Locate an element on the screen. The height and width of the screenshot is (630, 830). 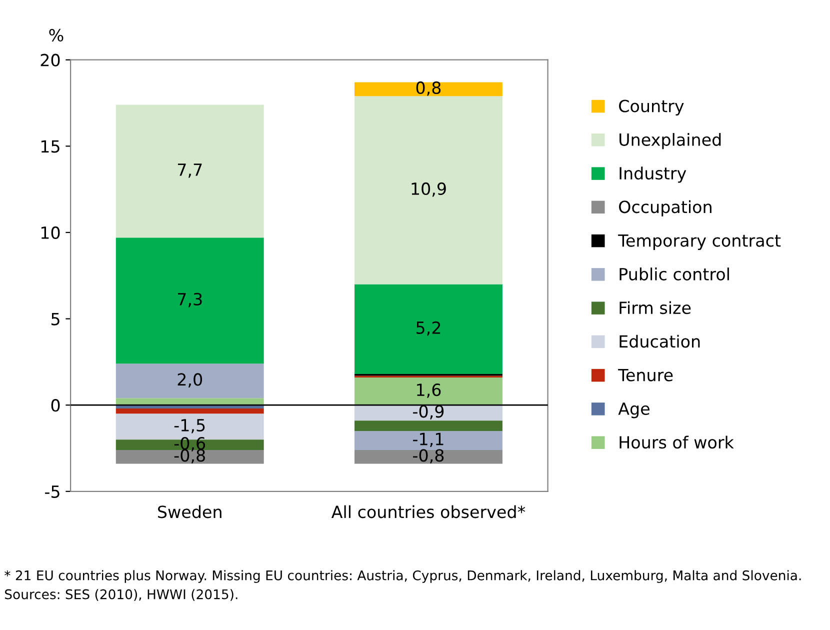
legend-label: Hours of work is located at coordinates (677, 442).